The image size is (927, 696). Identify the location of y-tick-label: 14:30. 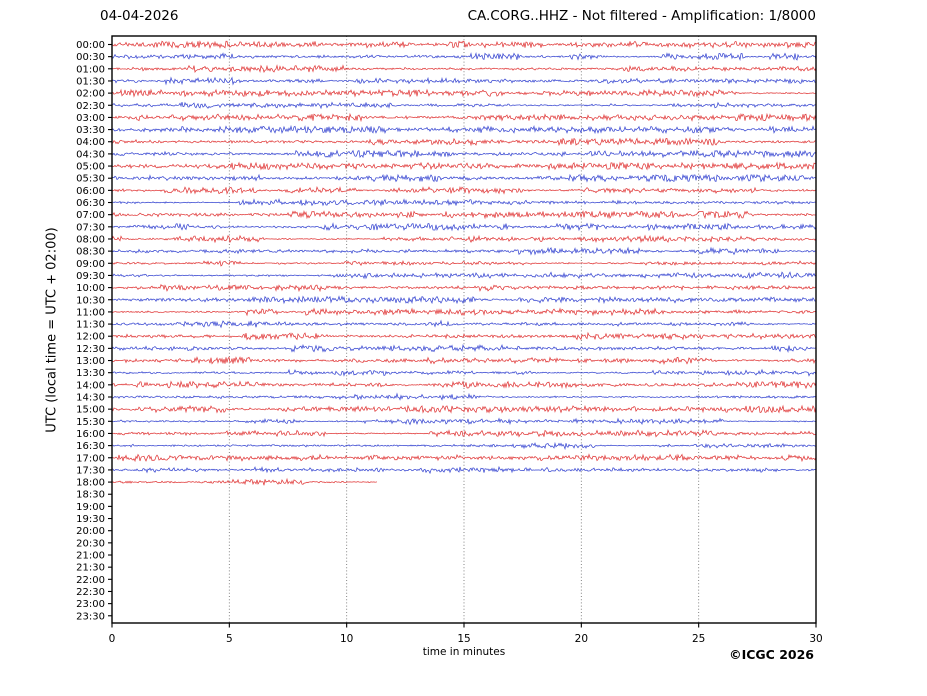
(90, 397).